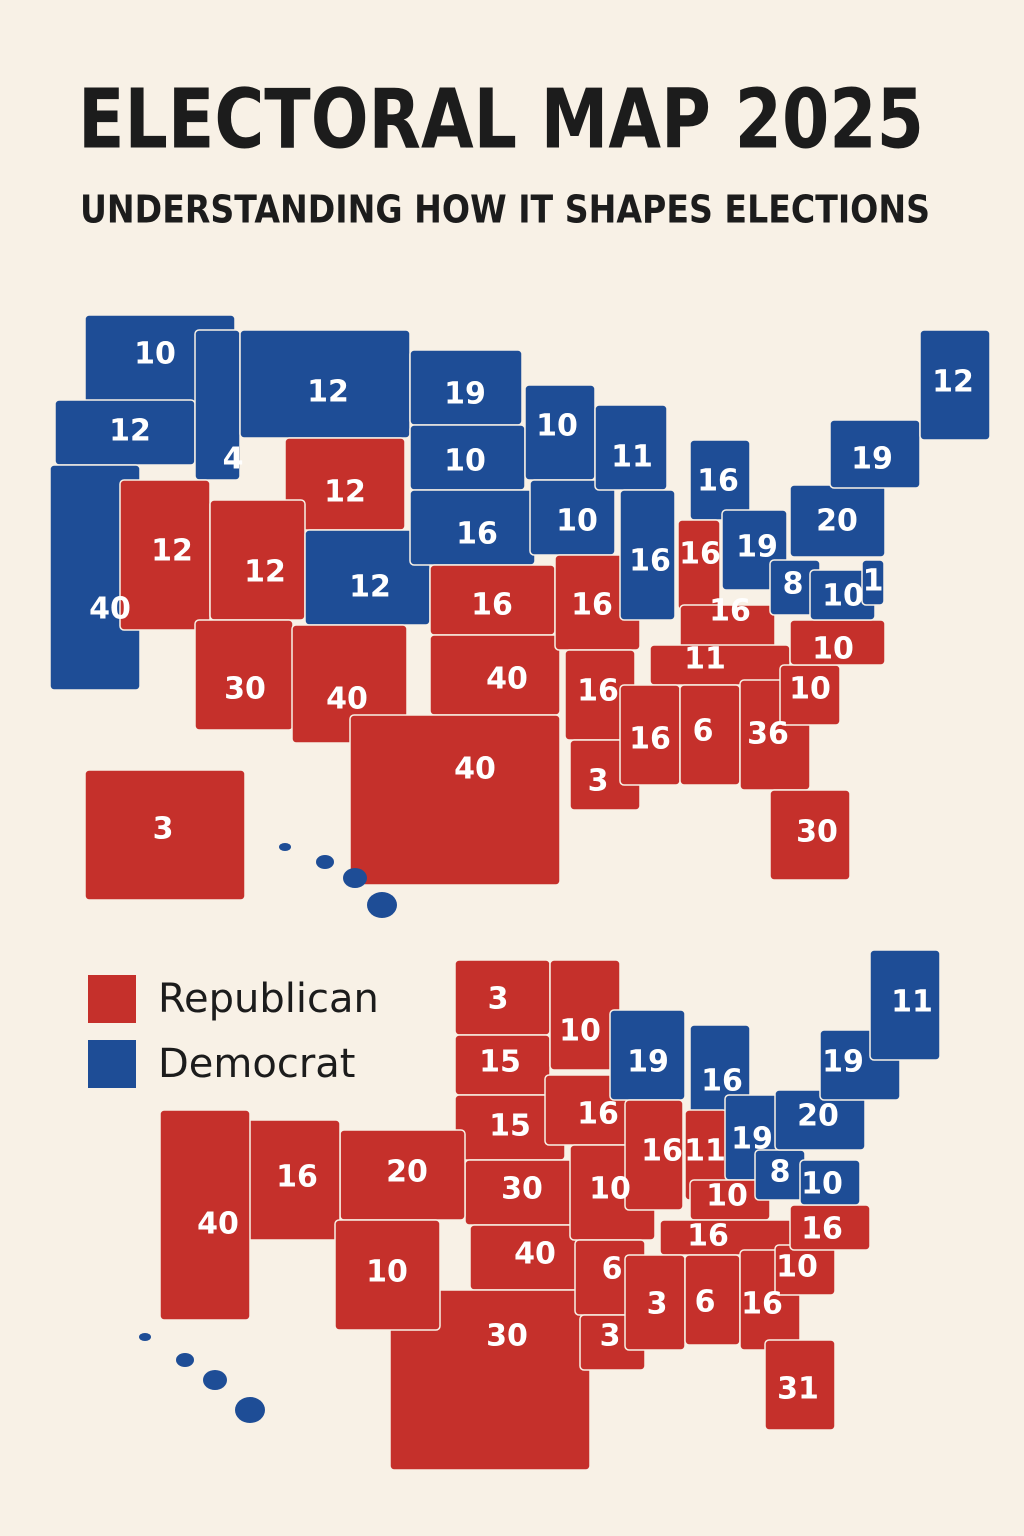  I want to click on legend-label: Democrat, so click(256, 1064).